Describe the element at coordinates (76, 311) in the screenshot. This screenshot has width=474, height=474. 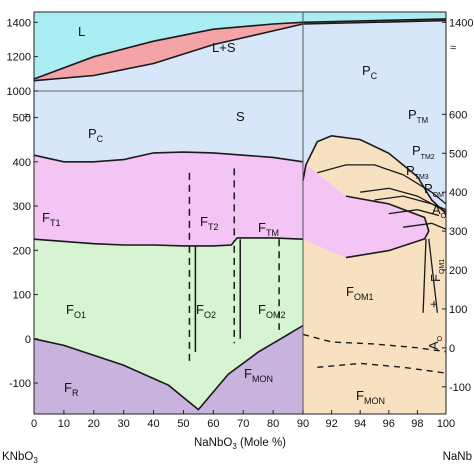
I see `phase-label: FO1` at that location.